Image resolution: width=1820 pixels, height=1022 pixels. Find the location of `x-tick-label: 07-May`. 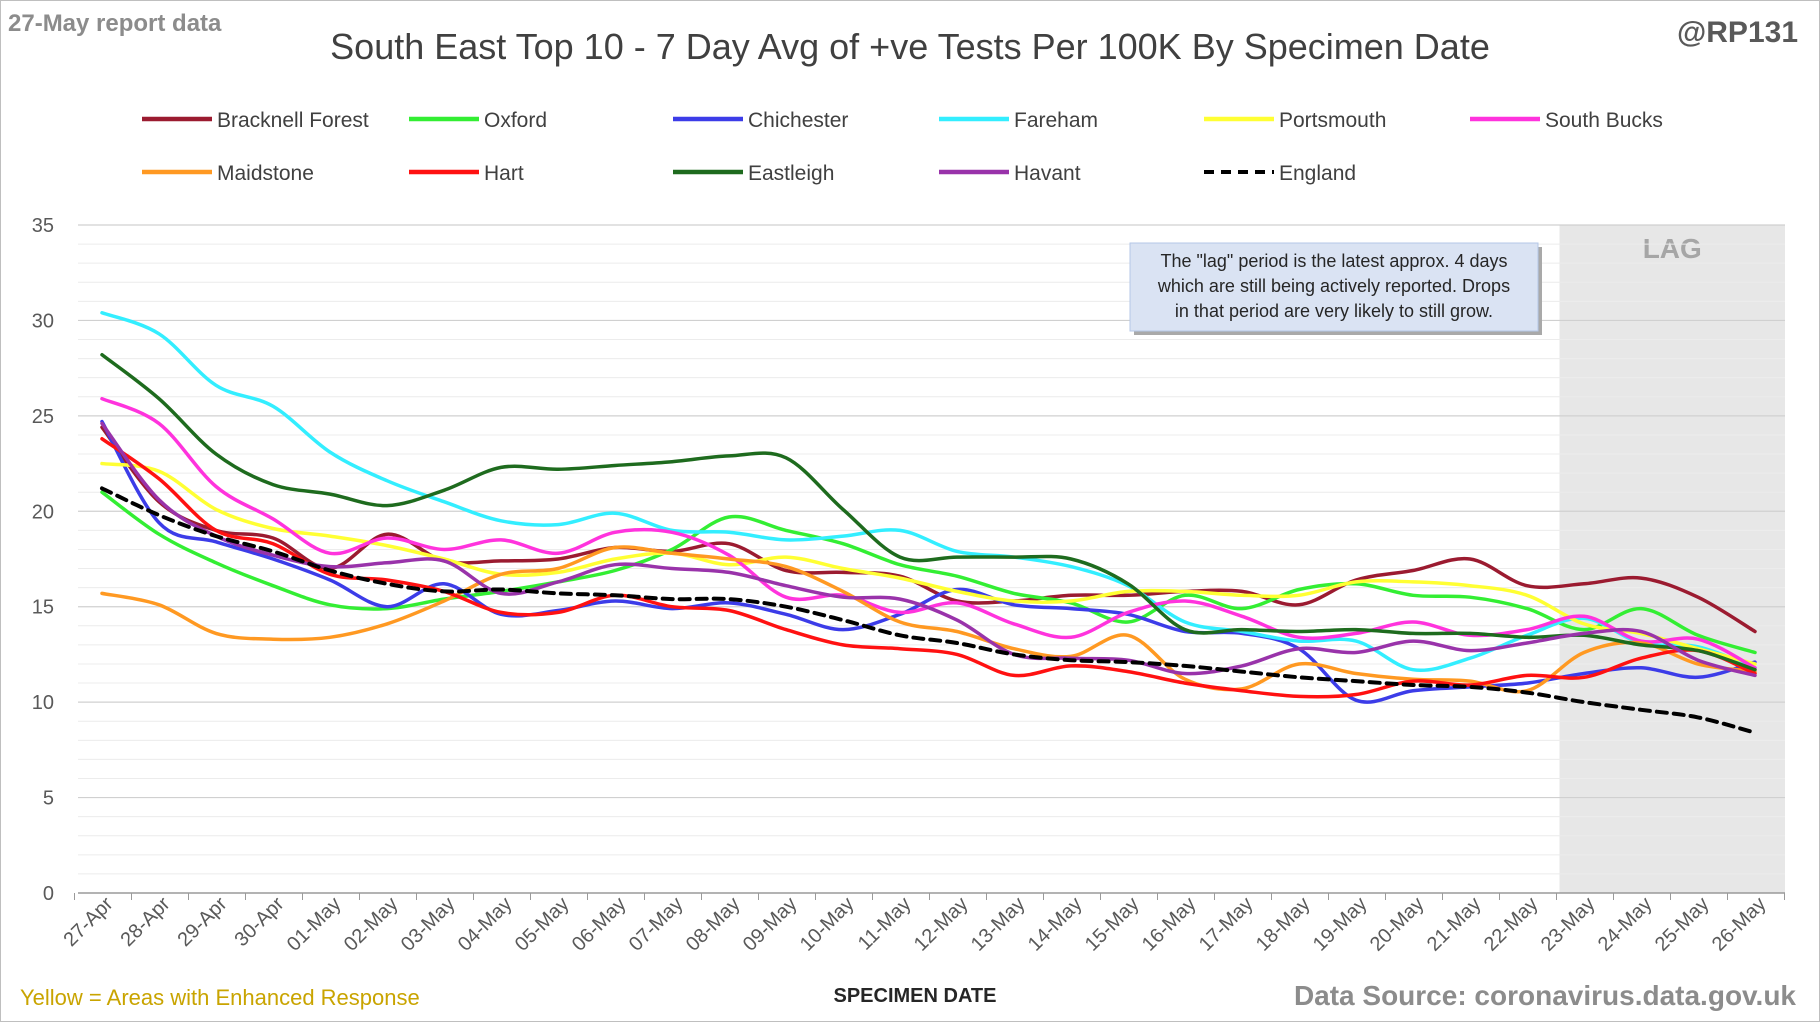

x-tick-label: 07-May is located at coordinates (656, 924).